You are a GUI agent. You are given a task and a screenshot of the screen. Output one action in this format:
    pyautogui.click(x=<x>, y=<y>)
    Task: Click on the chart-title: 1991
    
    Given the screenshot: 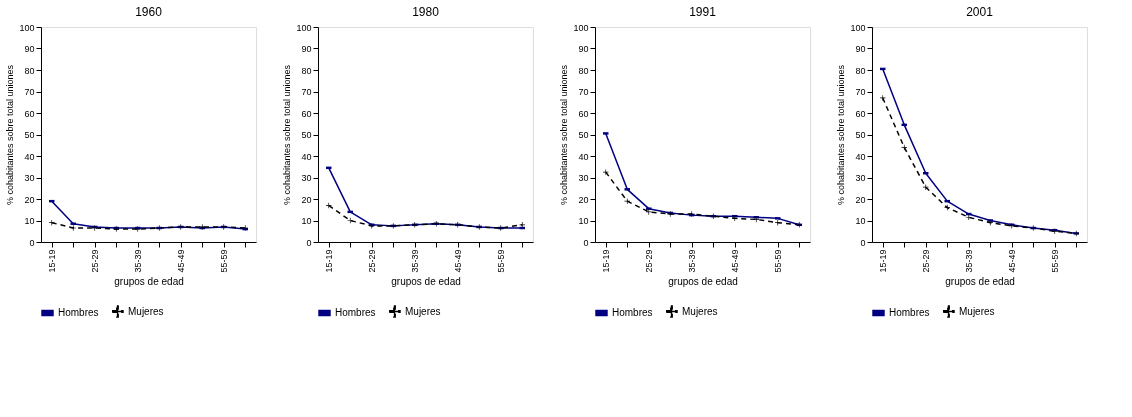 What is the action you would take?
    pyautogui.click(x=703, y=12)
    